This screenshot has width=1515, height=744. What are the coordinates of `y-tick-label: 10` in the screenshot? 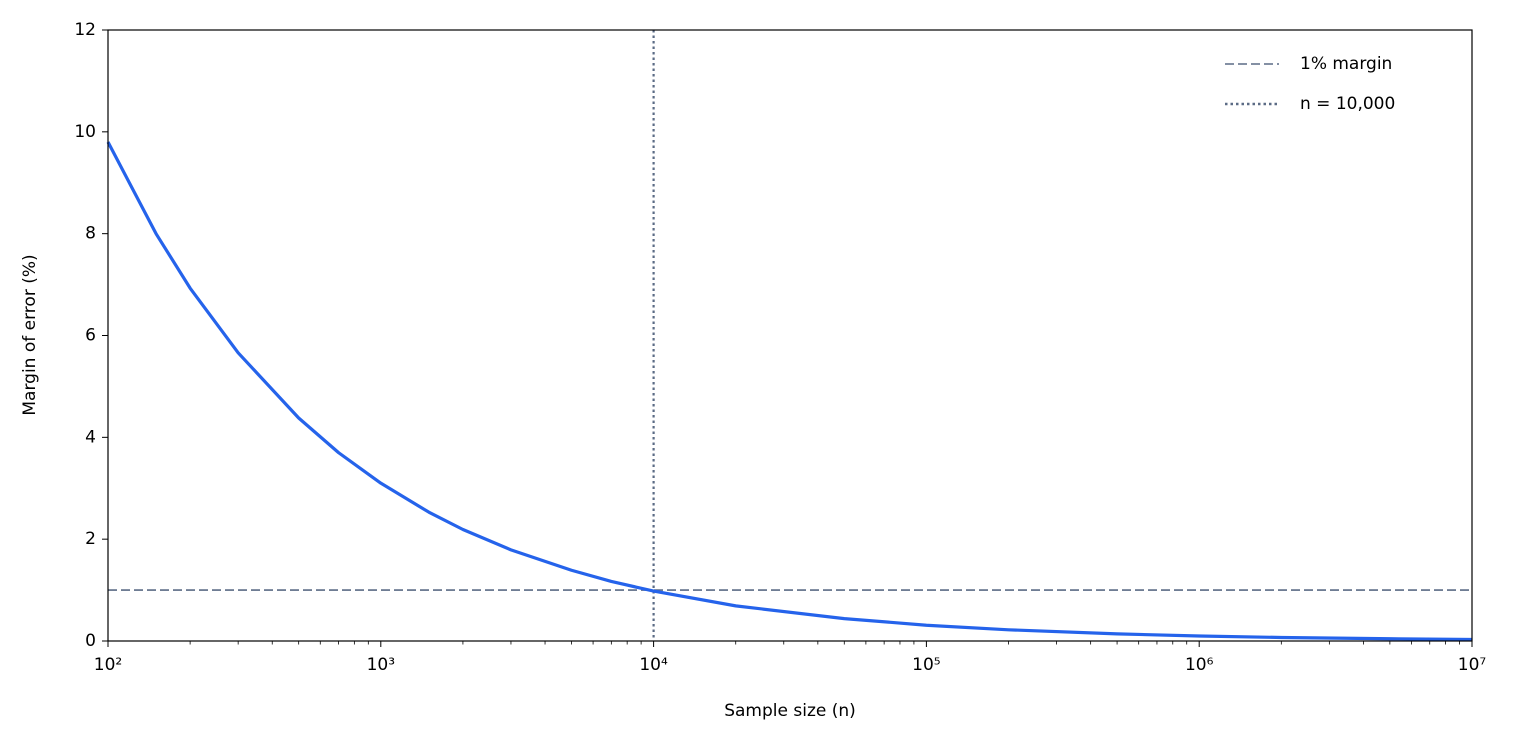 It's located at (85, 132).